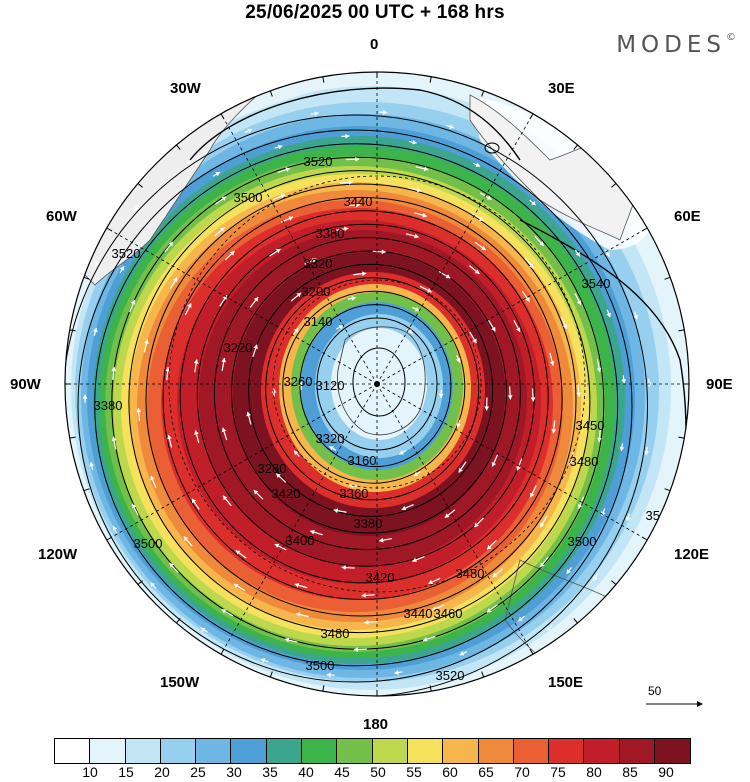 The width and height of the screenshot is (750, 782). I want to click on color-scale-tick-label: 85, so click(630, 772).